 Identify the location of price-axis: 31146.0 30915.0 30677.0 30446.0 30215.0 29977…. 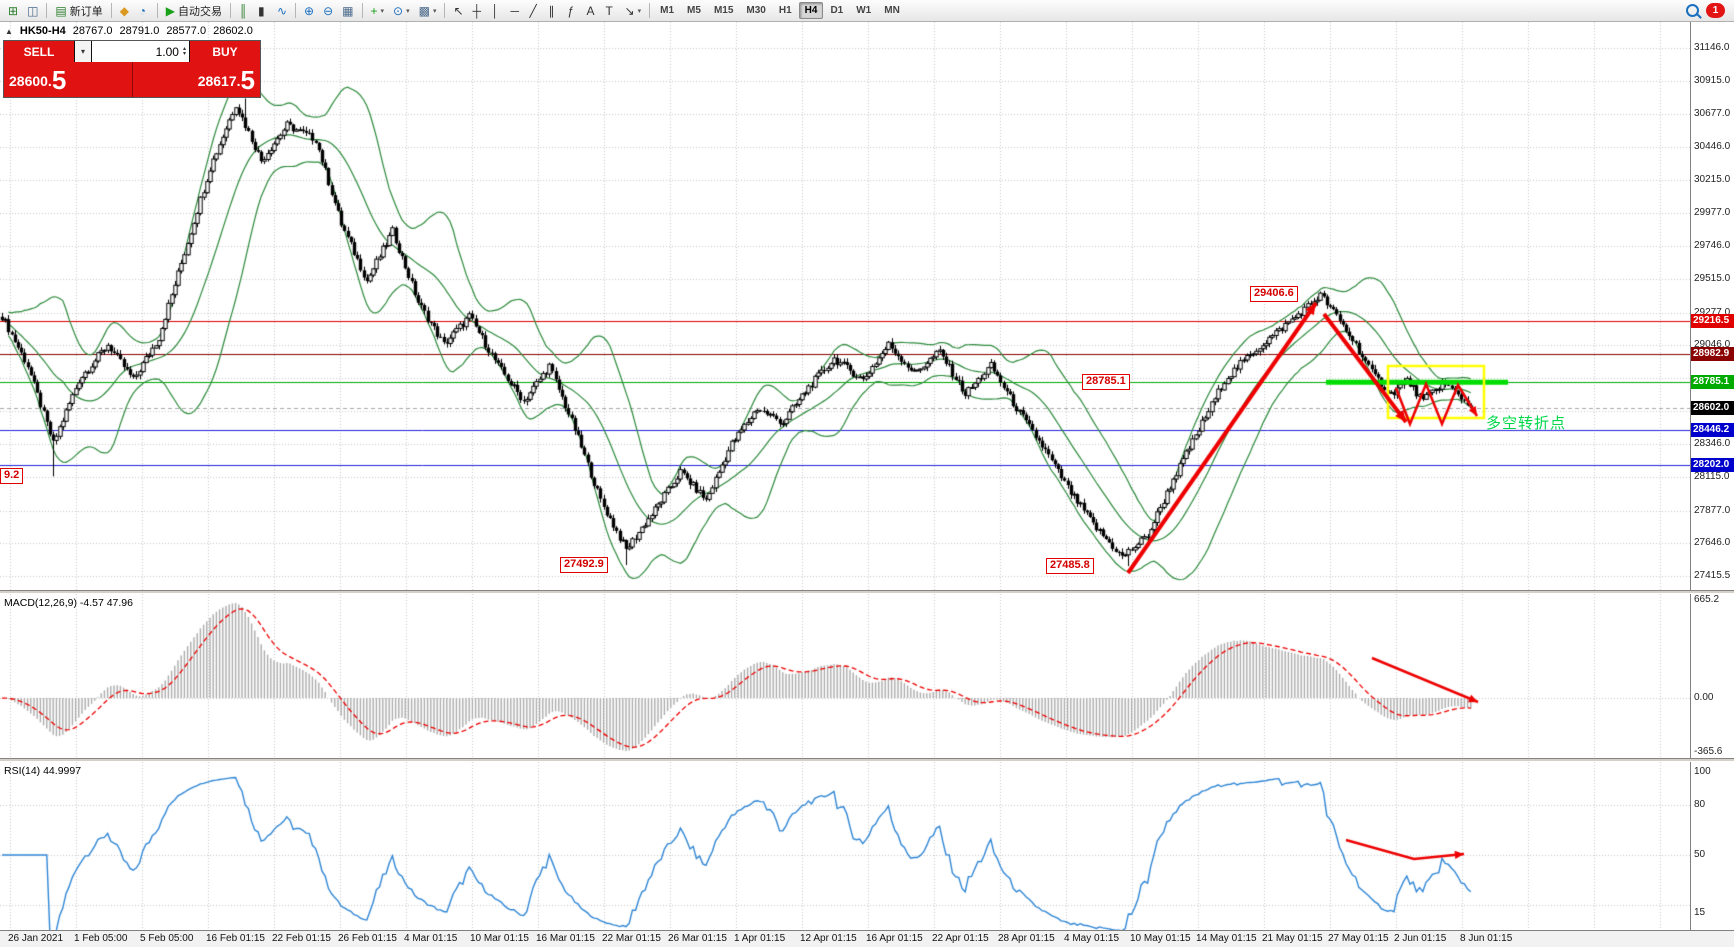
(1712, 484).